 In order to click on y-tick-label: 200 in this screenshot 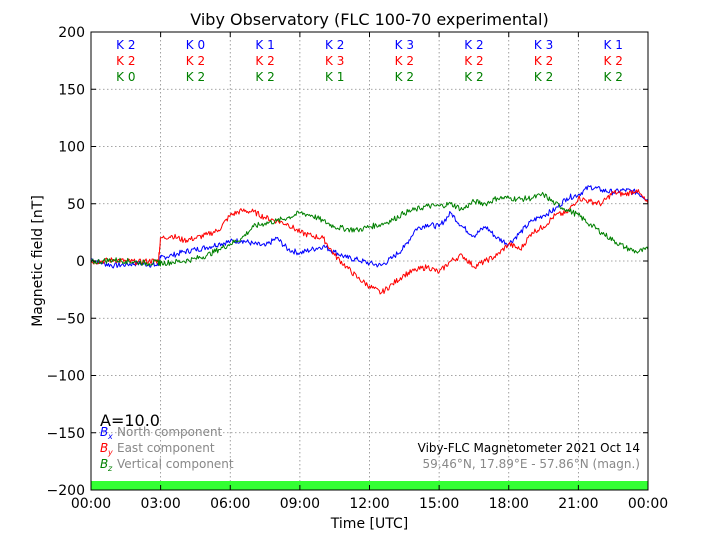, I will do `click(71, 33)`.